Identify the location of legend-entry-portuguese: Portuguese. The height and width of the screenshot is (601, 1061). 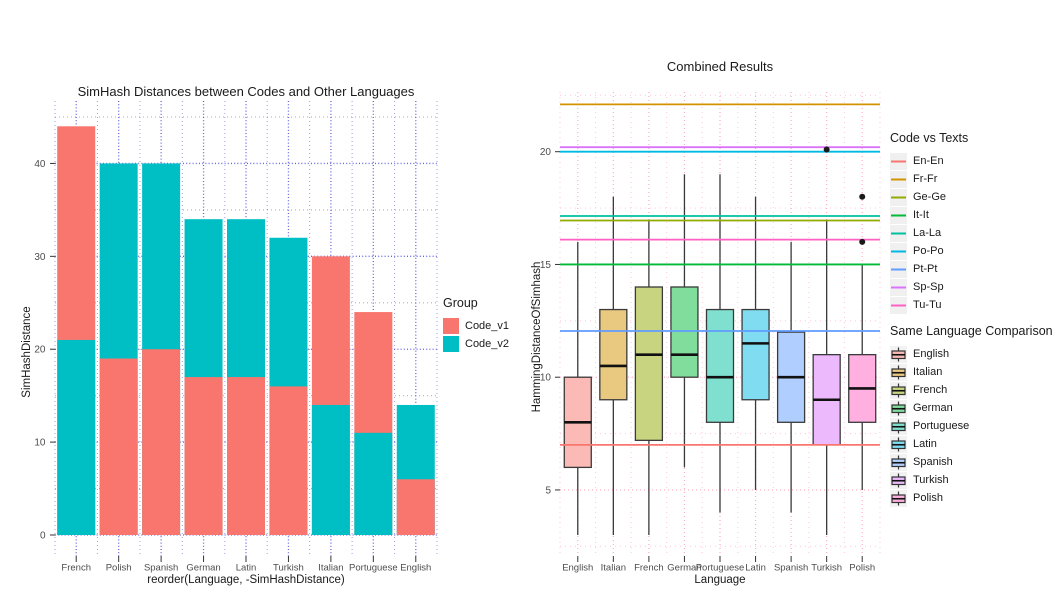
(971, 426).